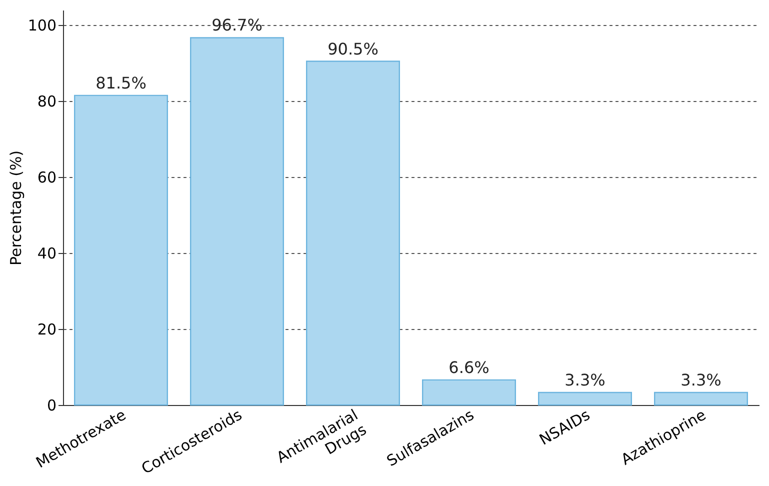  What do you see at coordinates (121, 82) in the screenshot?
I see `data-label: 81.5%` at bounding box center [121, 82].